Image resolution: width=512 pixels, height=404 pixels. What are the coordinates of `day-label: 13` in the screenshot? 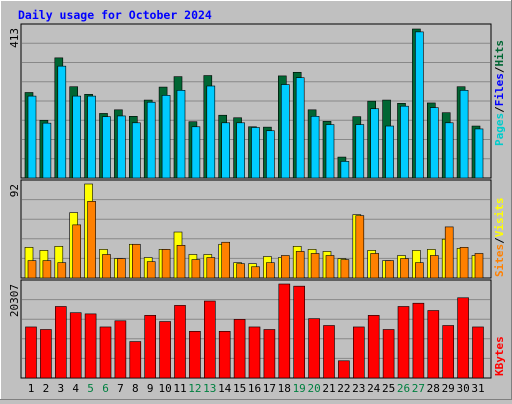 It's located at (209, 388).